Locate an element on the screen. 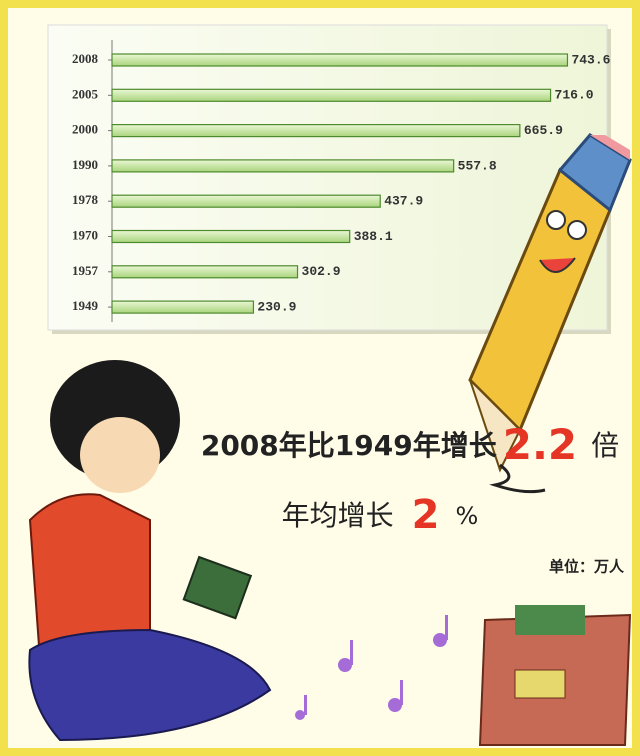 This screenshot has width=640, height=756. value-label: 302.9 is located at coordinates (321, 271).